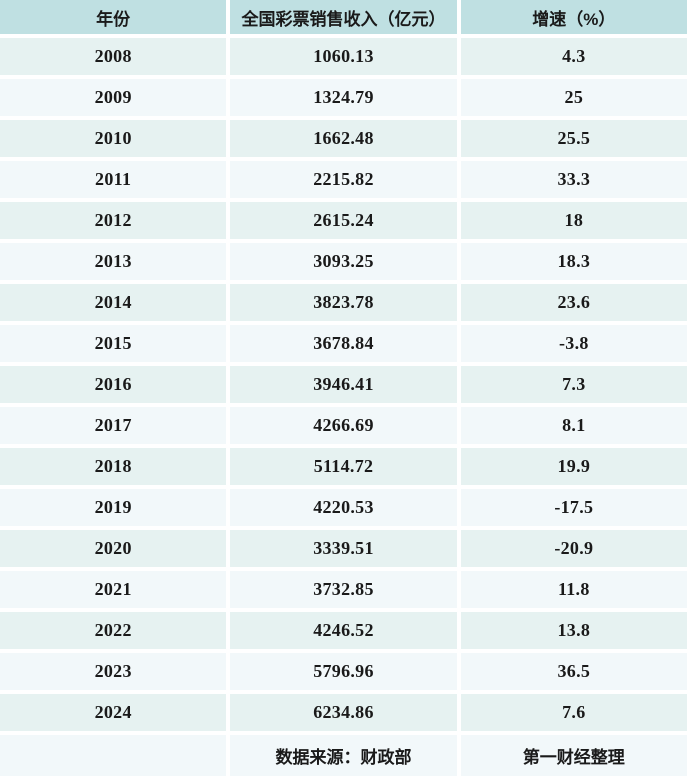  I want to click on revenue-cell-2008: 1060.13, so click(343, 56).